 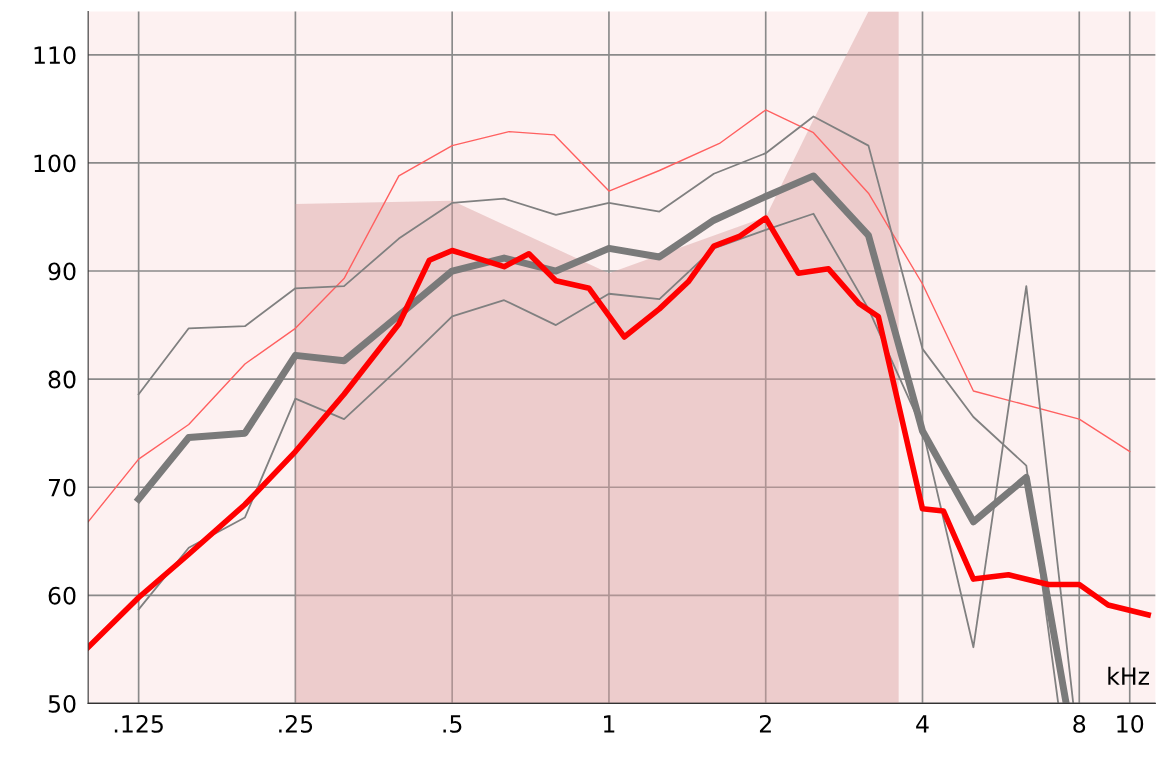 I want to click on y-tick-label: 50, so click(x=62, y=703).